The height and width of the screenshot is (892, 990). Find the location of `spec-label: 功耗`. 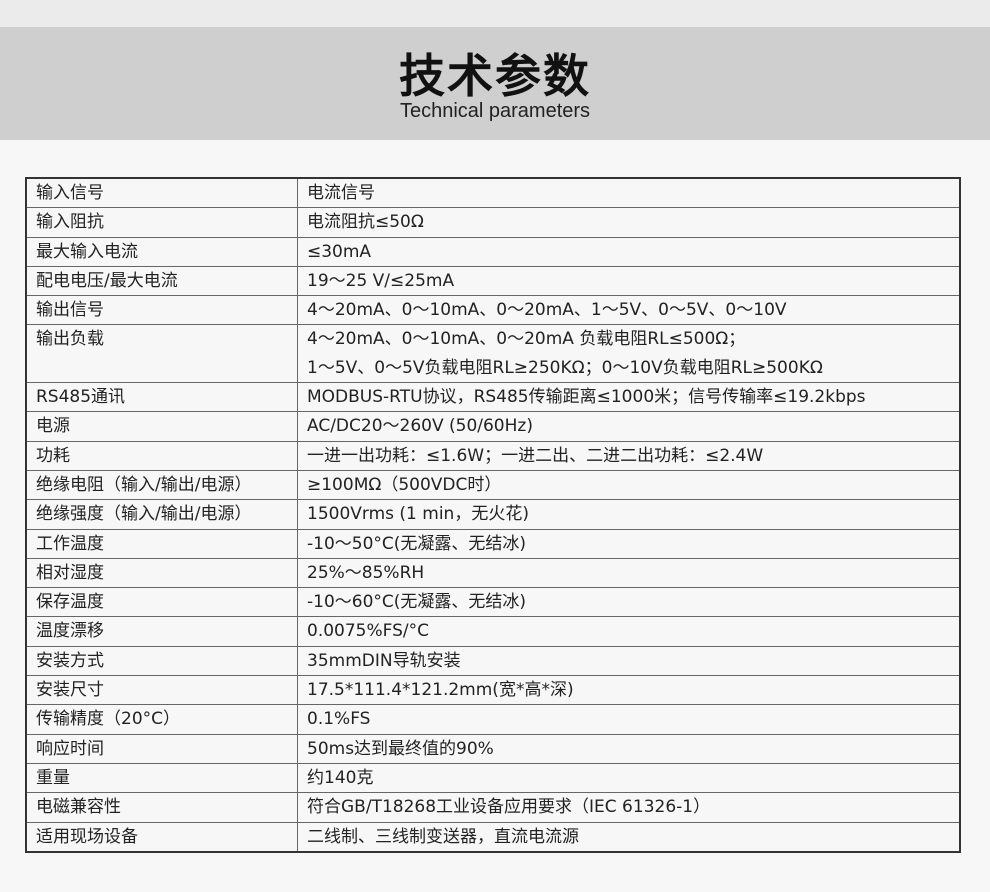

spec-label: 功耗 is located at coordinates (161, 455).